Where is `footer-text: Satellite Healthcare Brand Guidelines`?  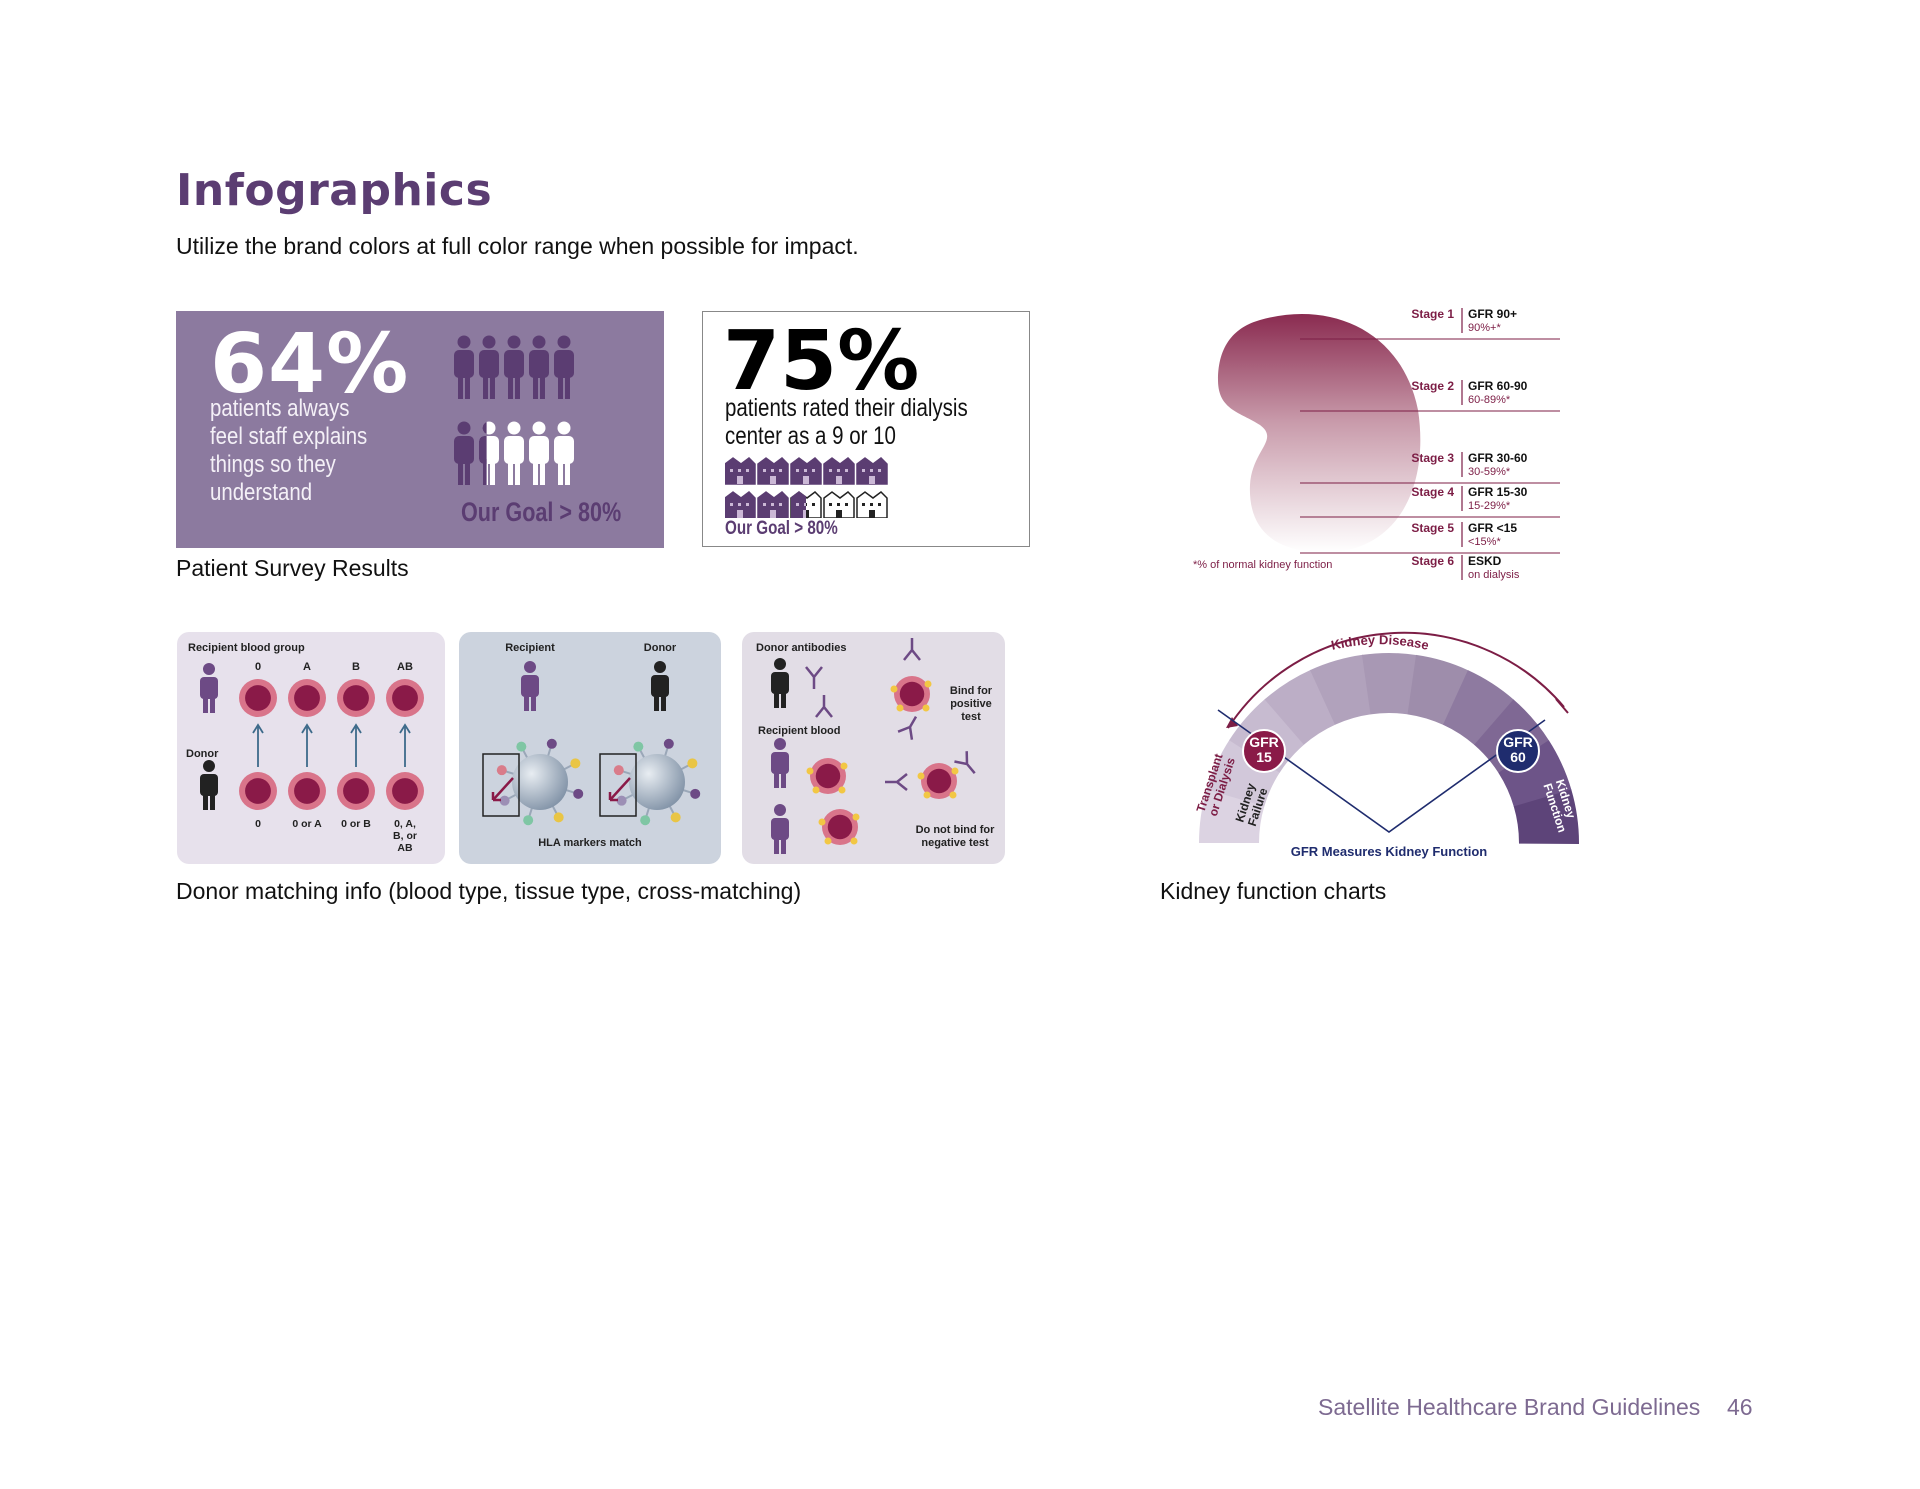
footer-text: Satellite Healthcare Brand Guidelines is located at coordinates (1509, 1407).